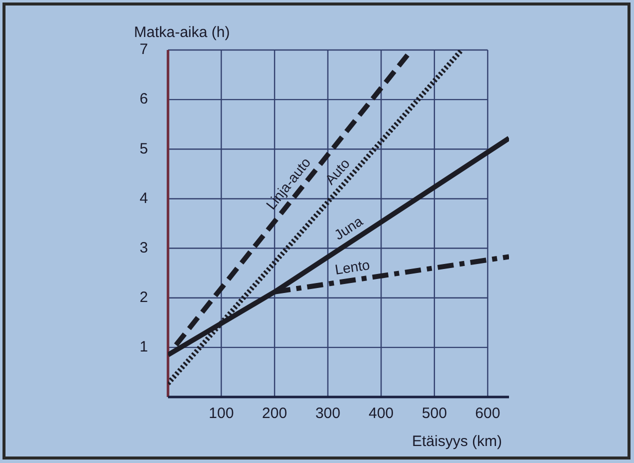 The image size is (634, 463). Describe the element at coordinates (327, 413) in the screenshot. I see `x-tick-label: 300` at that location.